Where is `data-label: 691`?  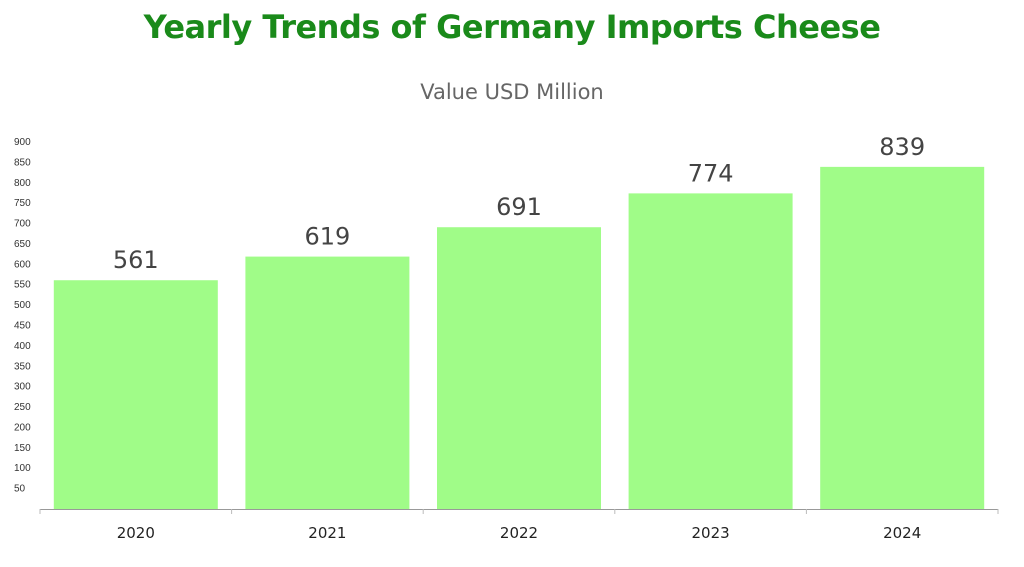
data-label: 691 is located at coordinates (519, 207).